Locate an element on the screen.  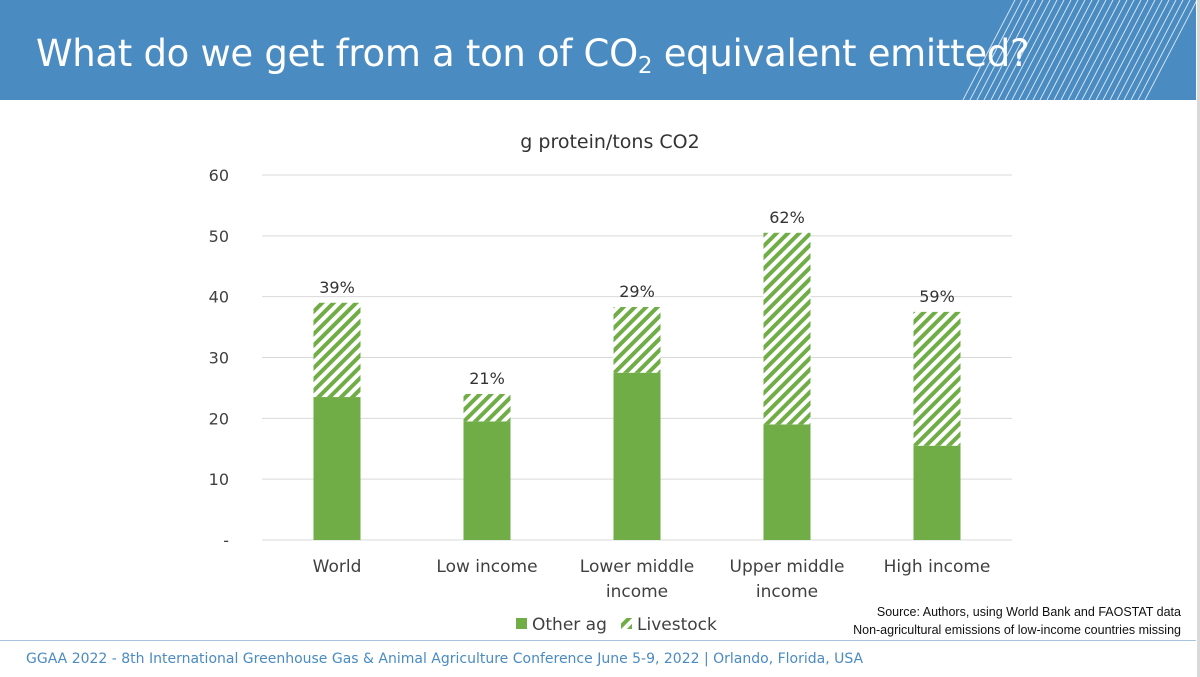
data-label: 39% is located at coordinates (337, 287).